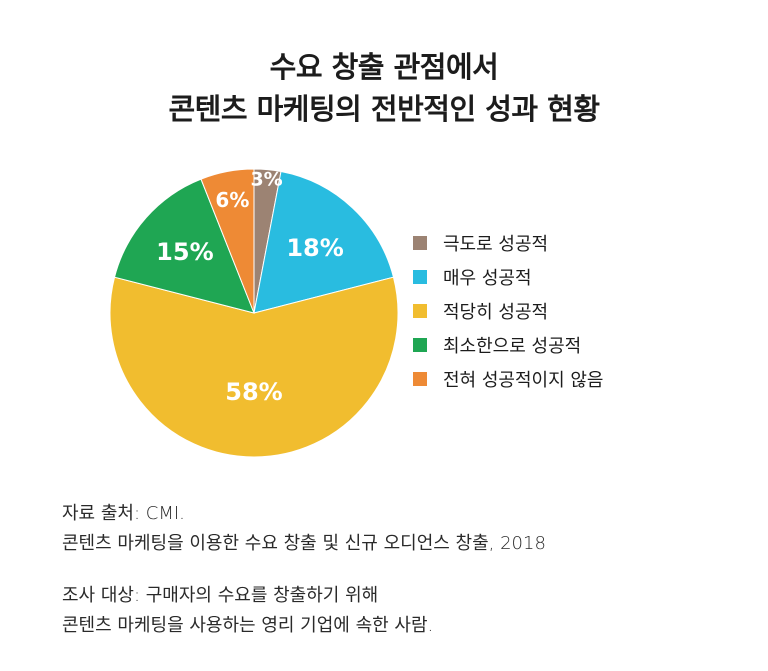 The height and width of the screenshot is (671, 768). I want to click on source-line-2: 콘텐츠 마케팅을 이용한 수요 창출 및 신규 오디언스 창출, 2018, so click(304, 543).